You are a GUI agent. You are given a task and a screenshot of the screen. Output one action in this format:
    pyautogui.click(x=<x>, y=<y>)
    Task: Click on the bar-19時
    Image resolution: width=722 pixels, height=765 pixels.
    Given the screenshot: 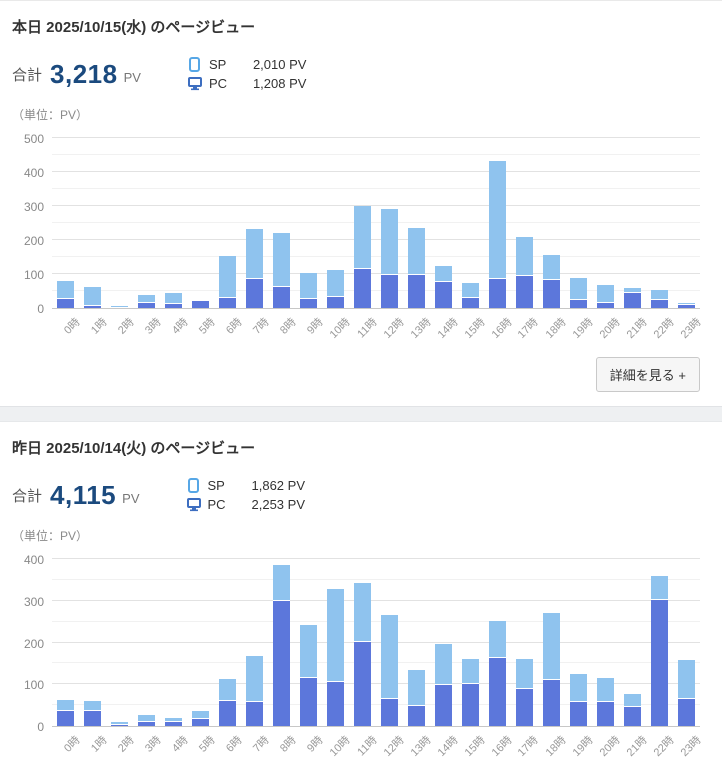 What is the action you would take?
    pyautogui.click(x=578, y=699)
    